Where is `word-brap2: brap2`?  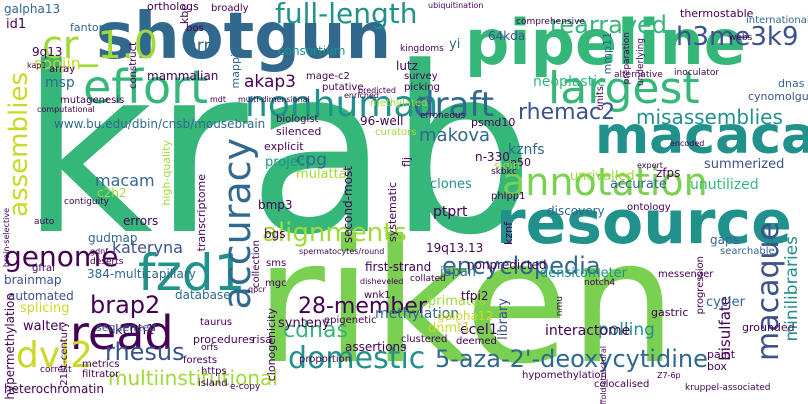 word-brap2: brap2 is located at coordinates (125, 305).